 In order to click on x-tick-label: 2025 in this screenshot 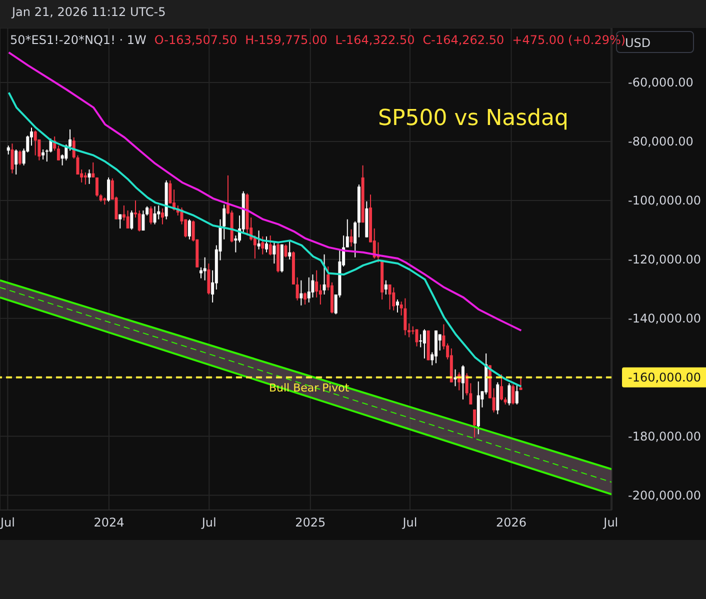, I will do `click(310, 523)`.